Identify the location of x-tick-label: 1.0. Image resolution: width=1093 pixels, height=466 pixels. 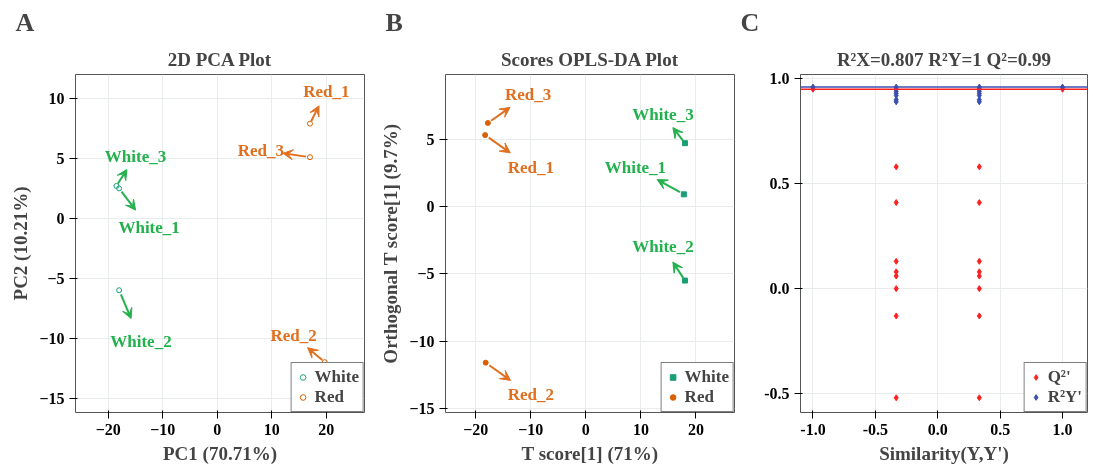
(1062, 429).